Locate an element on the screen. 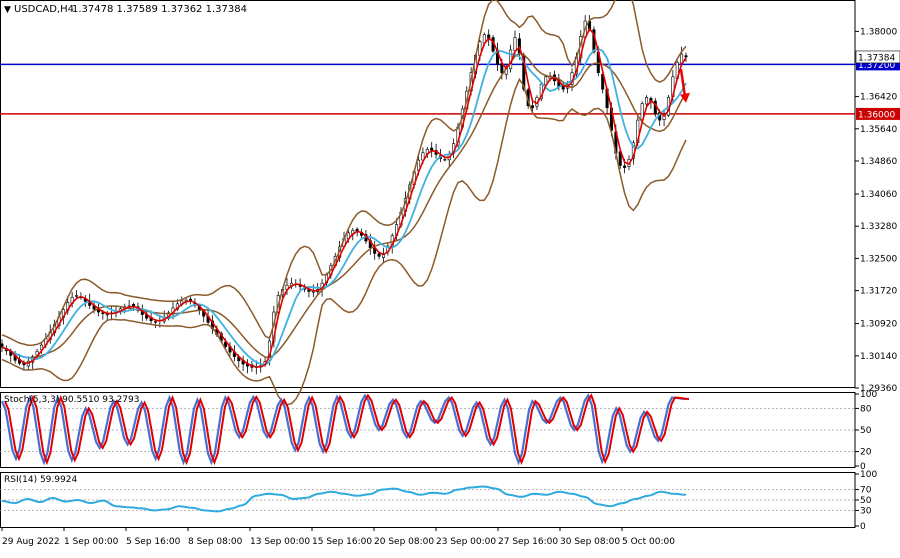  x-tick-label: 29 Aug 2022 is located at coordinates (31, 542).